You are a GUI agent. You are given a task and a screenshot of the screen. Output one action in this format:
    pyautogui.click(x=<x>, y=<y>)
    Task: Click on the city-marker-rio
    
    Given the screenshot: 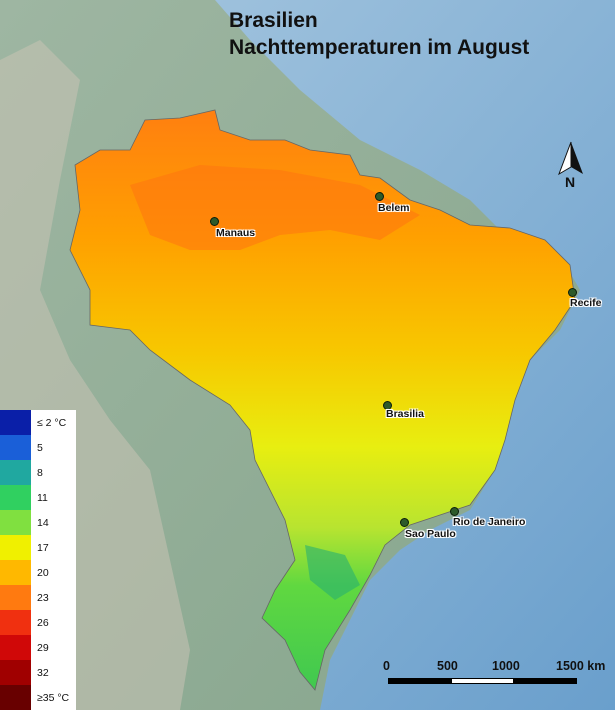 What is the action you would take?
    pyautogui.click(x=454, y=511)
    